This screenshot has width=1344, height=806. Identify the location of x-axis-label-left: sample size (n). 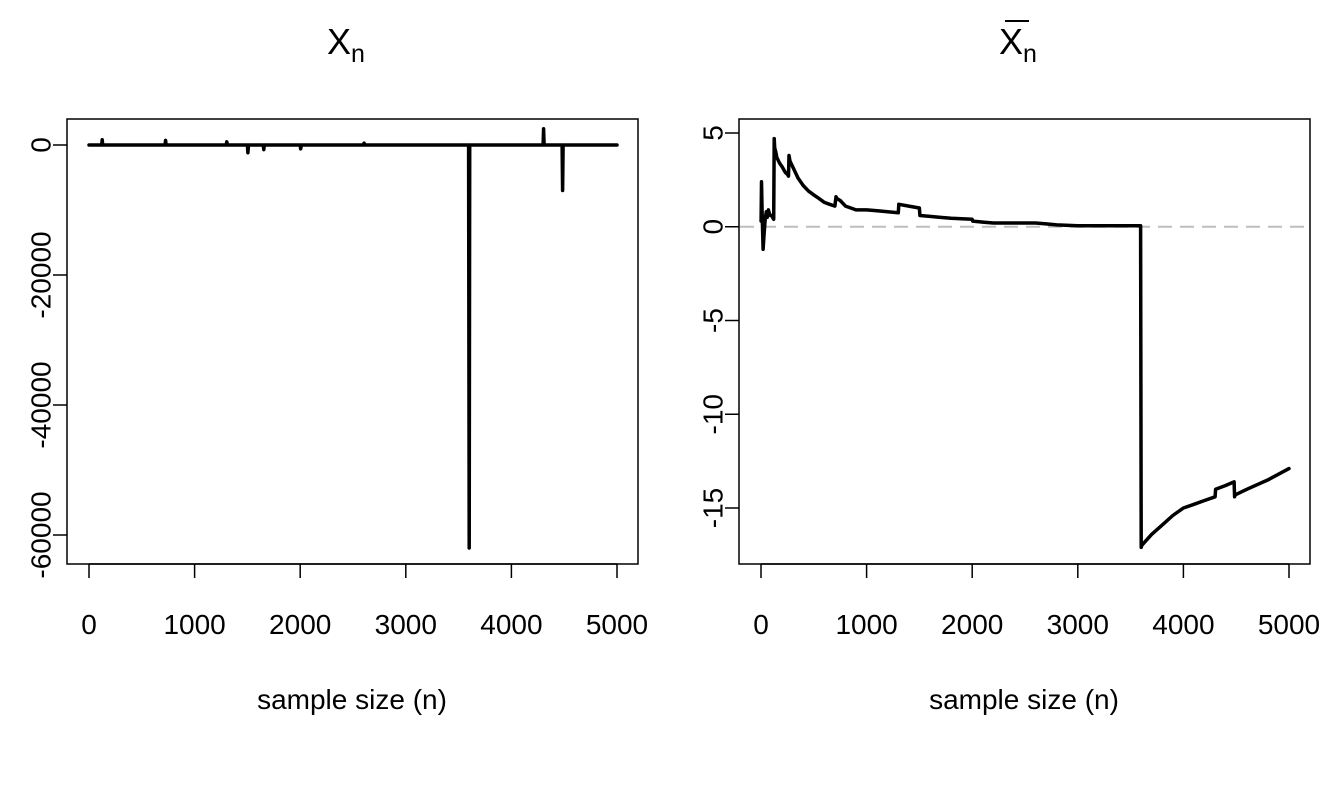
(352, 699).